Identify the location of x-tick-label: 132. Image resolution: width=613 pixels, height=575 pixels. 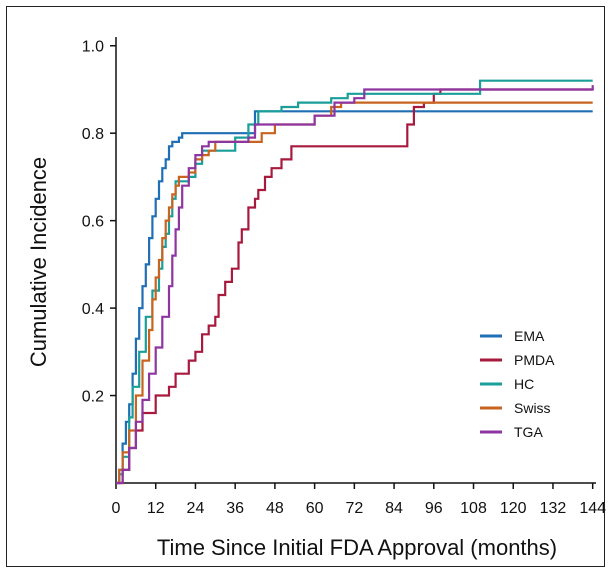
(553, 508).